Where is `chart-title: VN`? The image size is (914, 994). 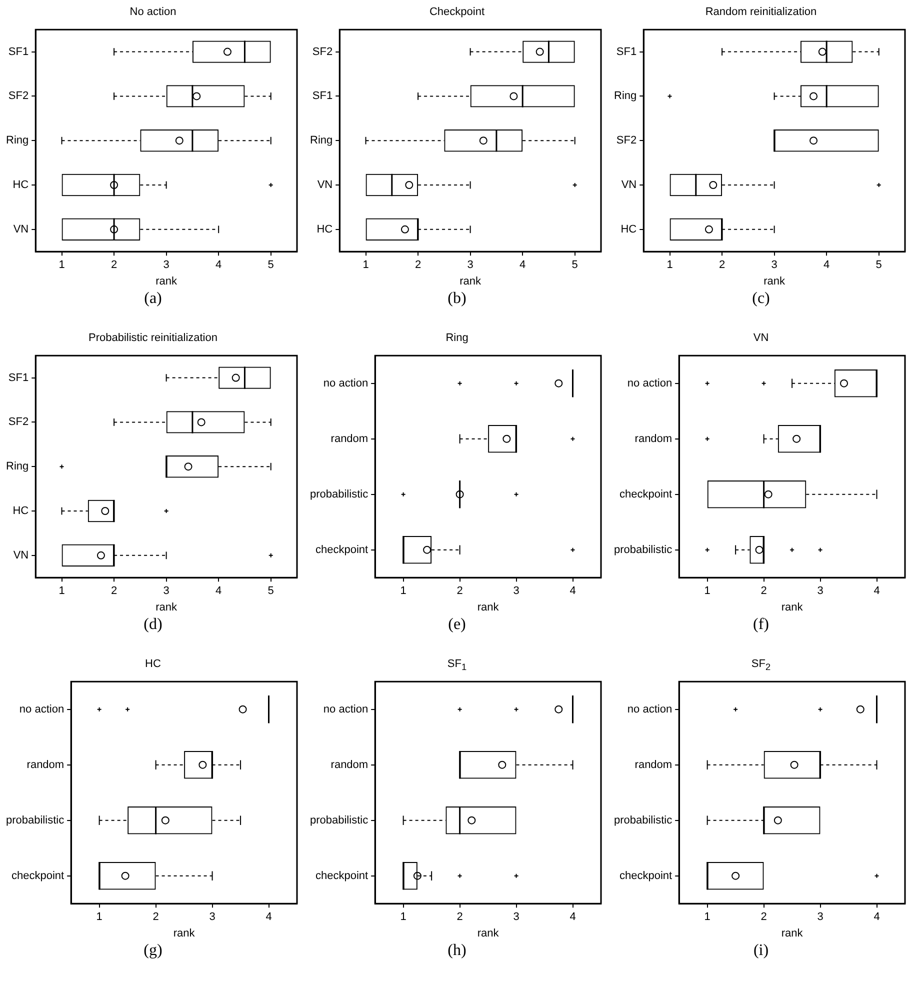 chart-title: VN is located at coordinates (761, 338).